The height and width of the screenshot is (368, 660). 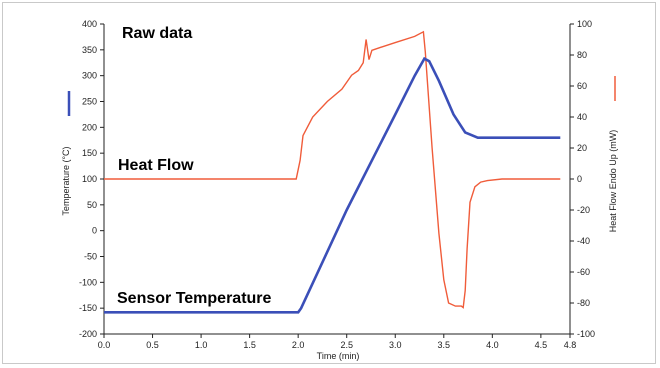 What do you see at coordinates (582, 148) in the screenshot?
I see `y-right-tick-label: 20` at bounding box center [582, 148].